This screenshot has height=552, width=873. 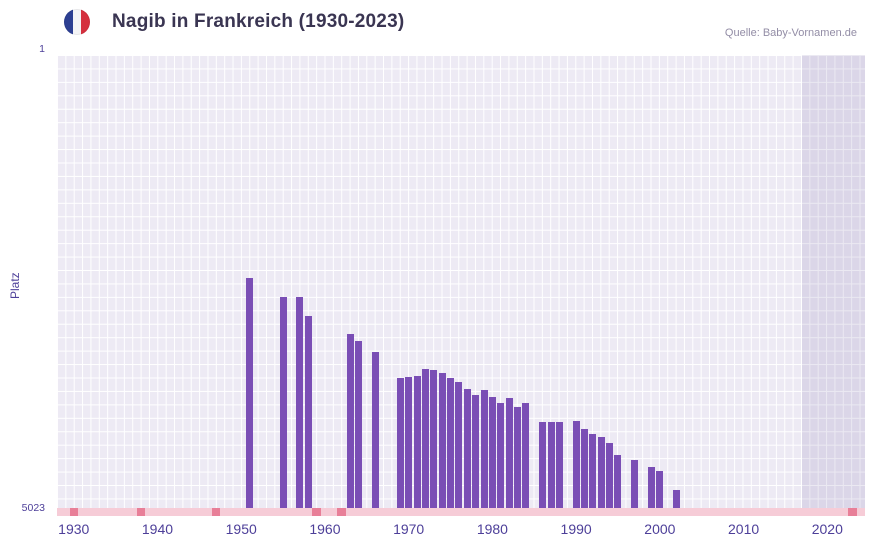 What do you see at coordinates (543, 467) in the screenshot?
I see `bar-1986` at bounding box center [543, 467].